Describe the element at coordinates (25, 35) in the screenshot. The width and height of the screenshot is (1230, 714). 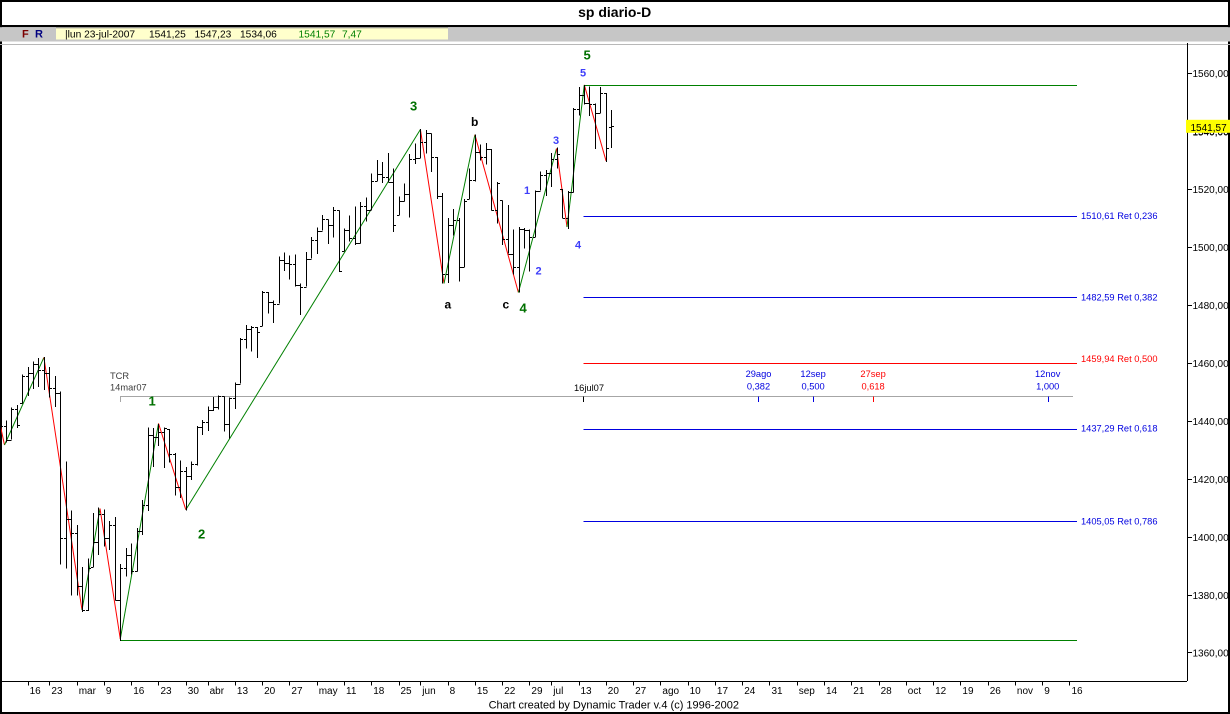
I see `svg-text: F` at that location.